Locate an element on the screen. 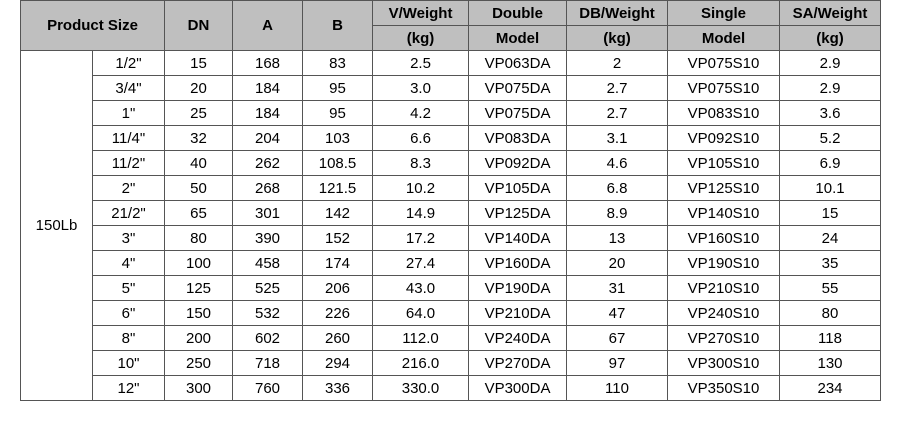 The width and height of the screenshot is (900, 429). data-cell: 1/2" is located at coordinates (128, 63).